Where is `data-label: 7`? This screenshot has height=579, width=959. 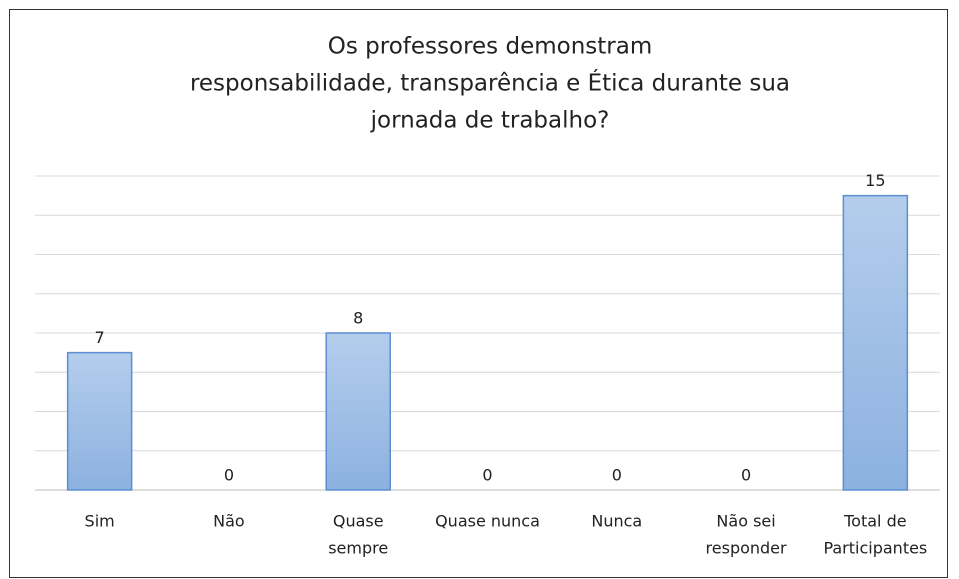 data-label: 7 is located at coordinates (100, 337).